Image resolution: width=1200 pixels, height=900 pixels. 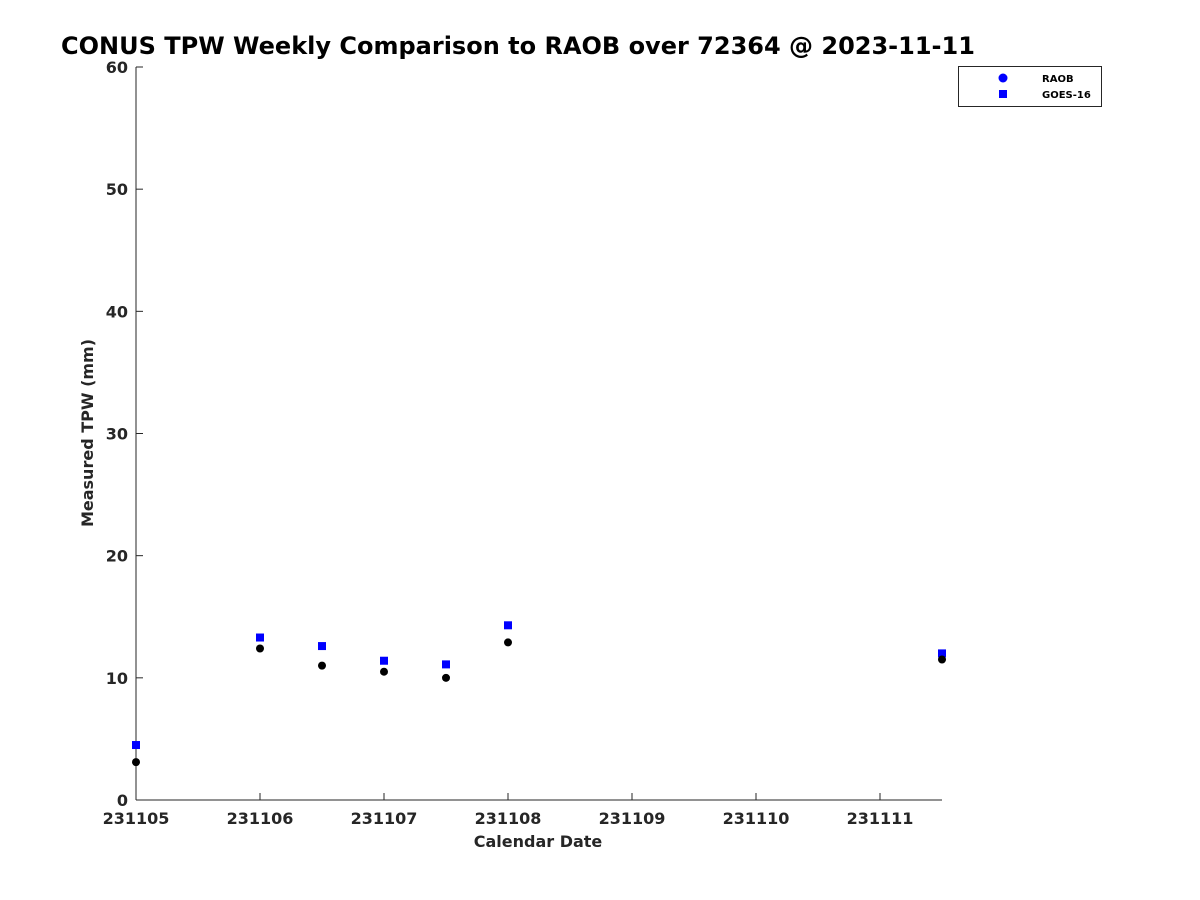 What do you see at coordinates (539, 694) in the screenshot?
I see `data-points` at bounding box center [539, 694].